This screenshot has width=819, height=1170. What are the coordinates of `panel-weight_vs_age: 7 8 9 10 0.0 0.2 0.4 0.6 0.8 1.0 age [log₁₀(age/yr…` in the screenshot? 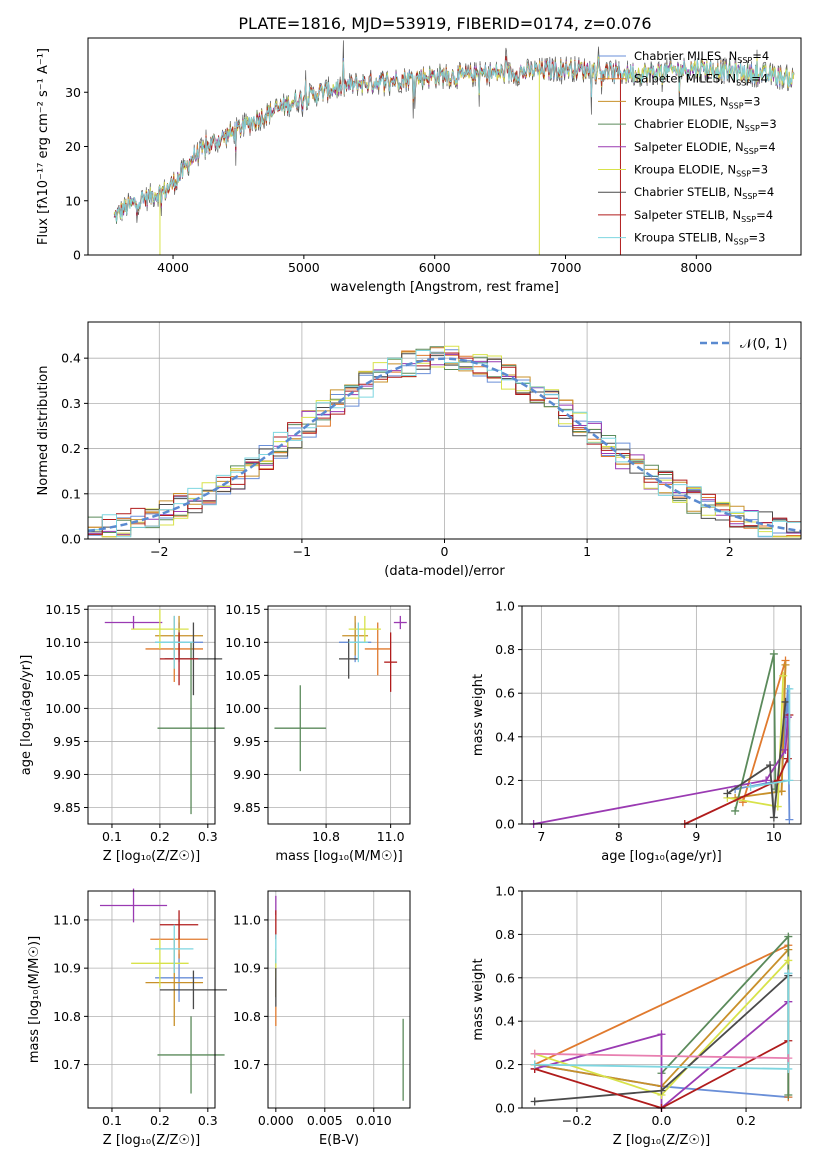 It's located at (636, 731).